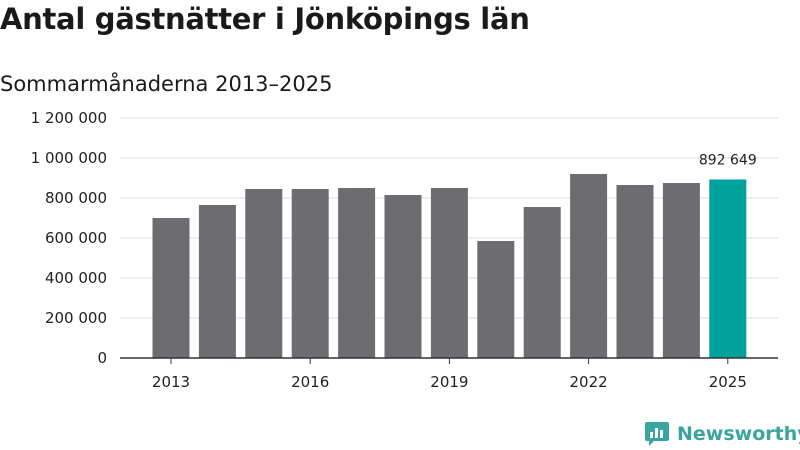 The image size is (800, 450). I want to click on chart-subtitle: Sommarmånaderna 2013–2025, so click(166, 84).